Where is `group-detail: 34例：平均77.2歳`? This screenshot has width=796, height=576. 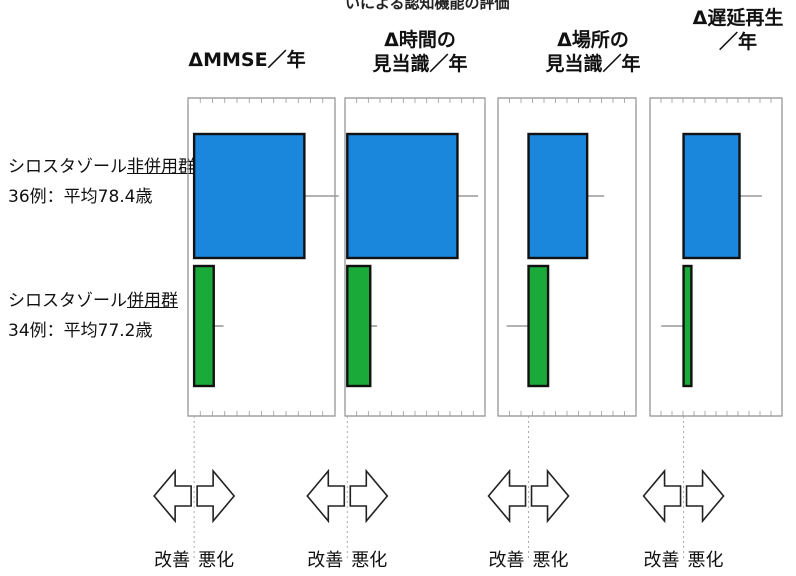 group-detail: 34例：平均77.2歳 is located at coordinates (80, 331).